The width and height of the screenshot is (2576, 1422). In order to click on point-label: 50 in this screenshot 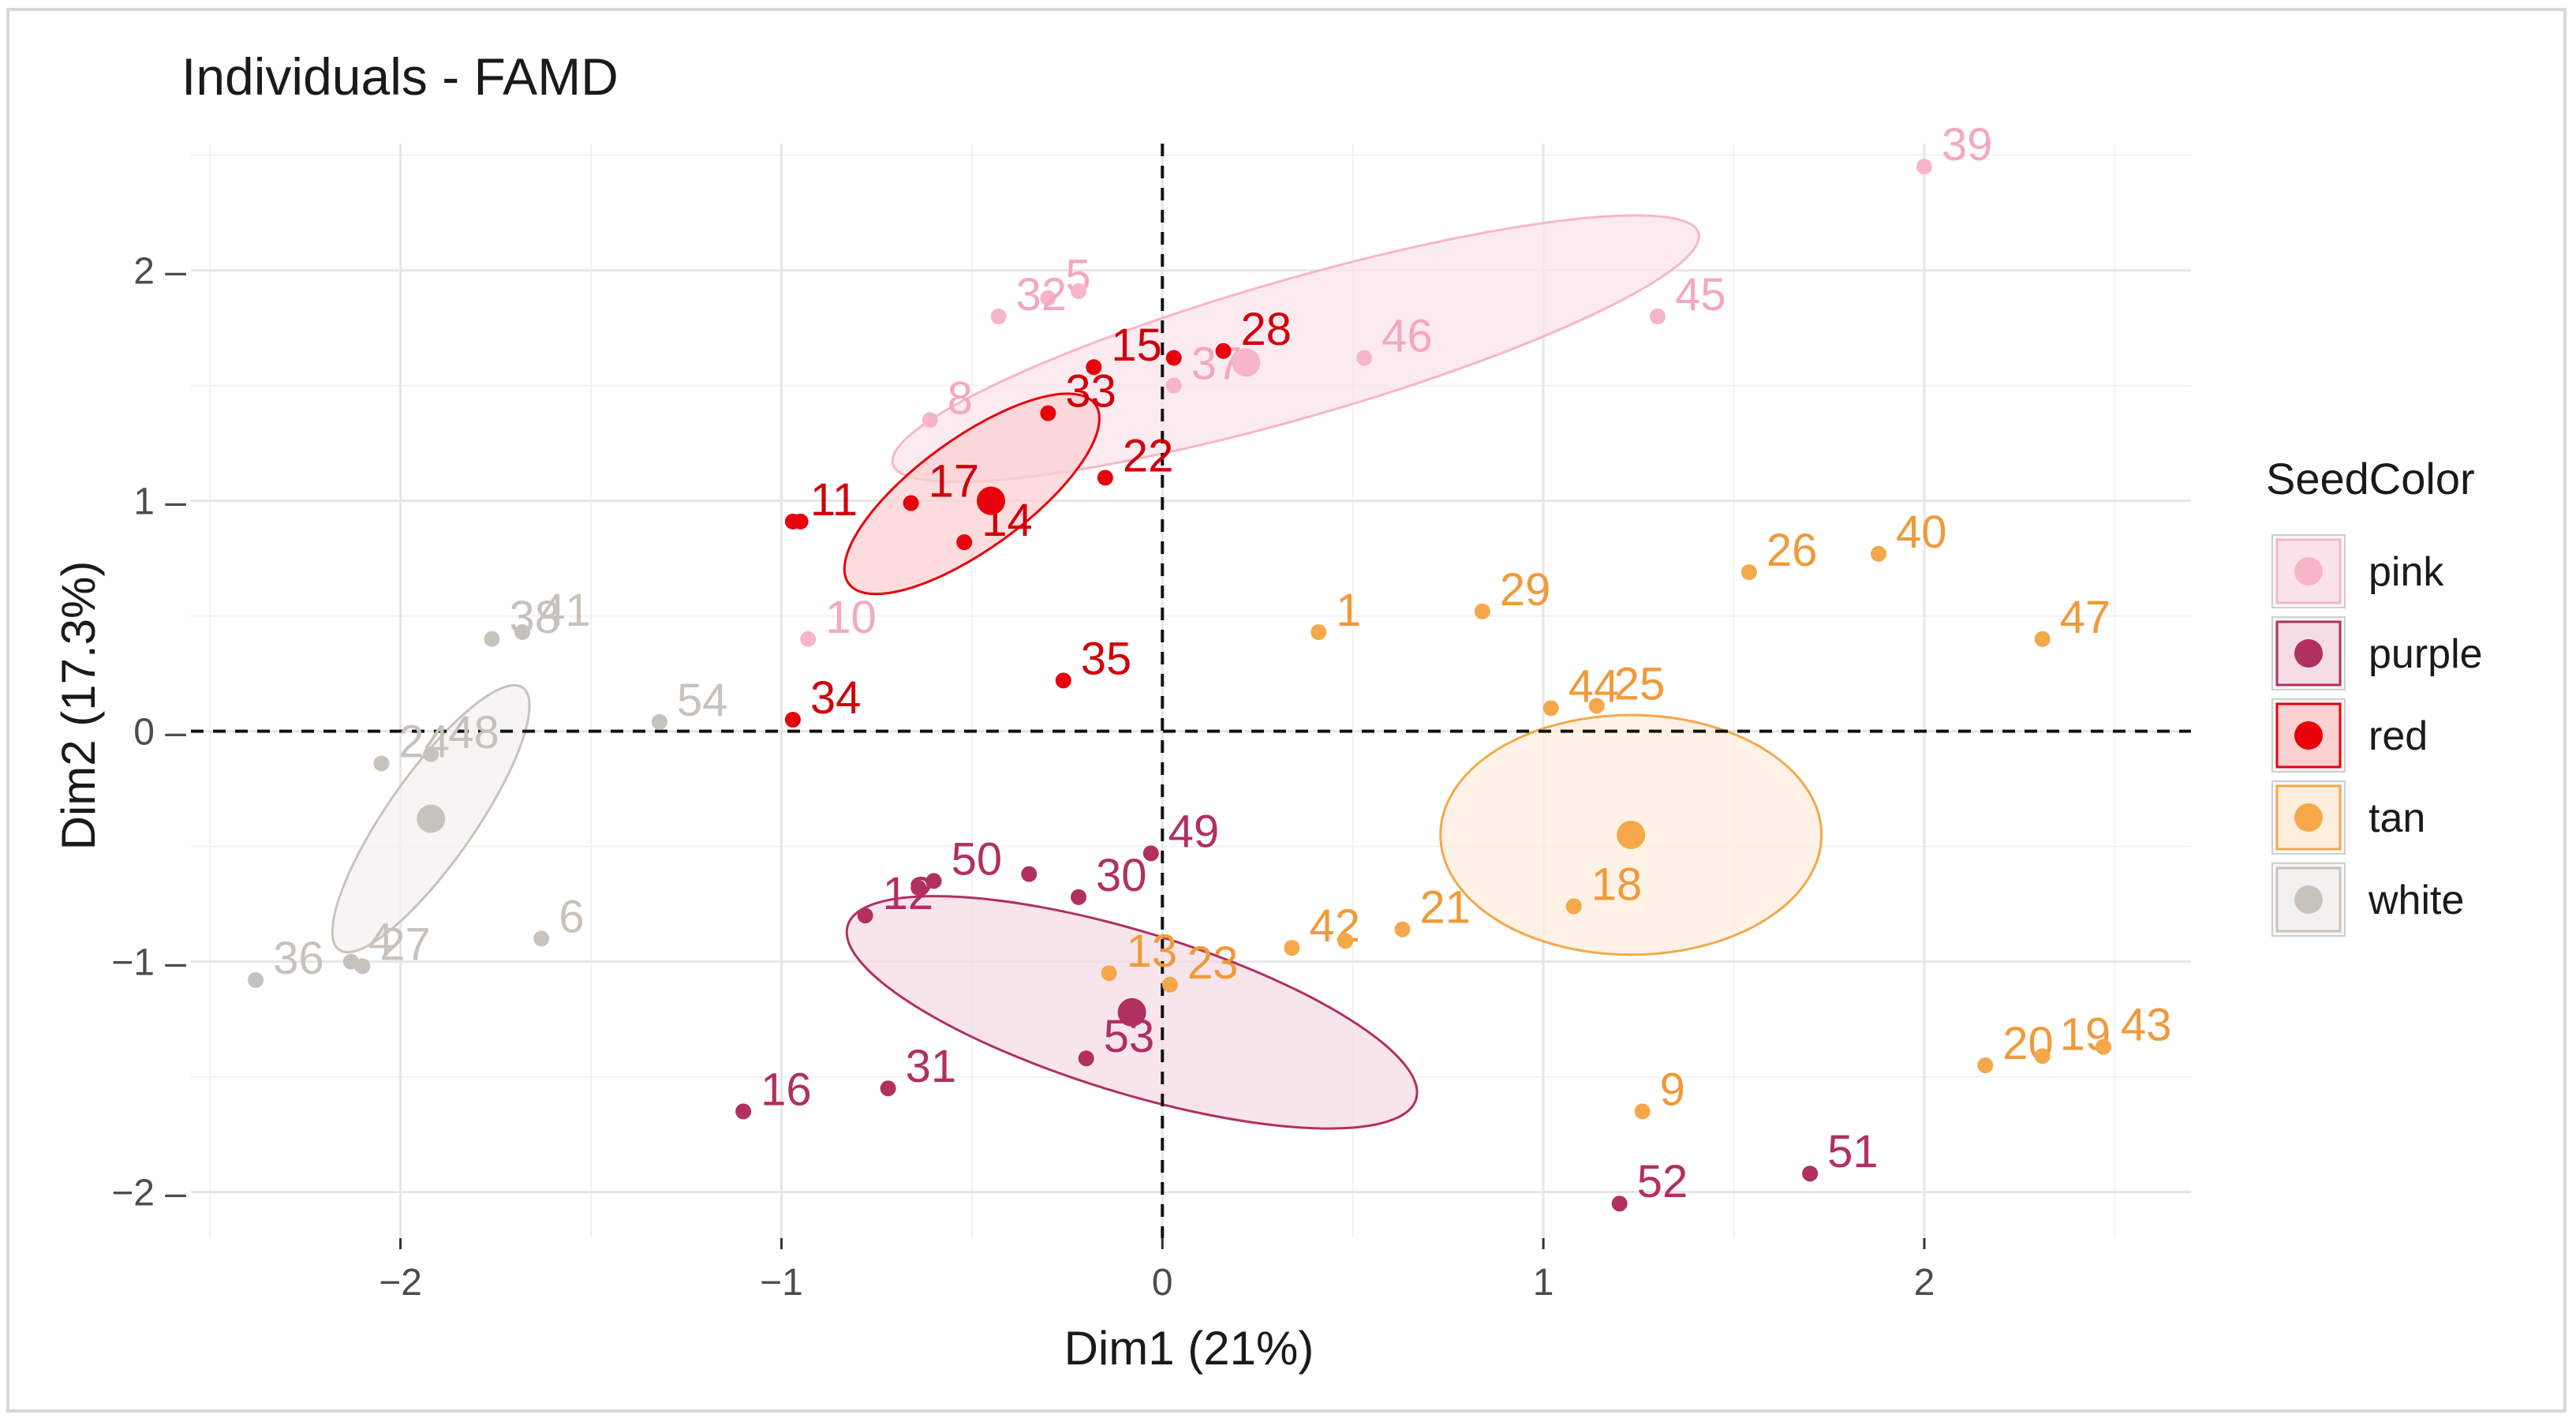, I will do `click(977, 859)`.